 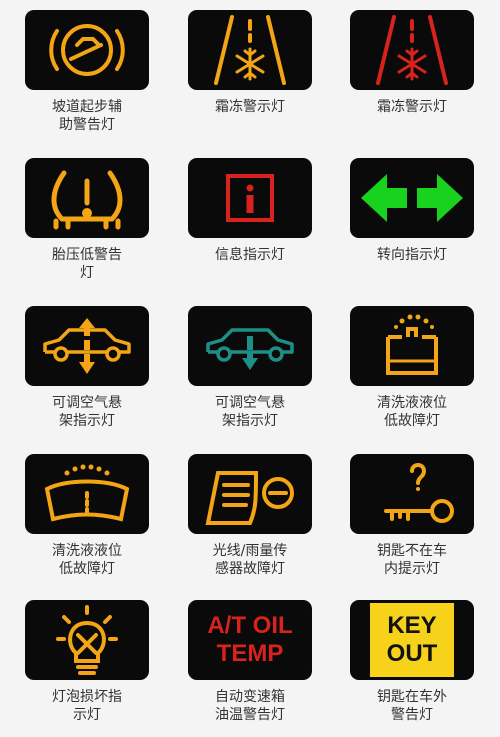 I want to click on windshield-washer-icon, so click(x=87, y=493).